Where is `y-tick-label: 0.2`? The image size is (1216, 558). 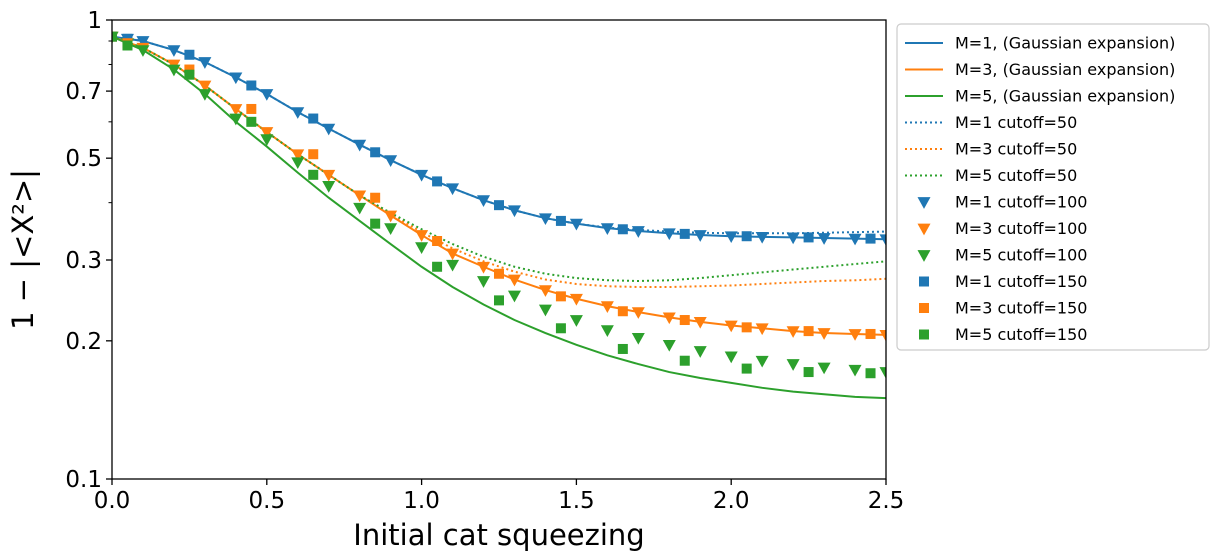
y-tick-label: 0.2 is located at coordinates (83, 342).